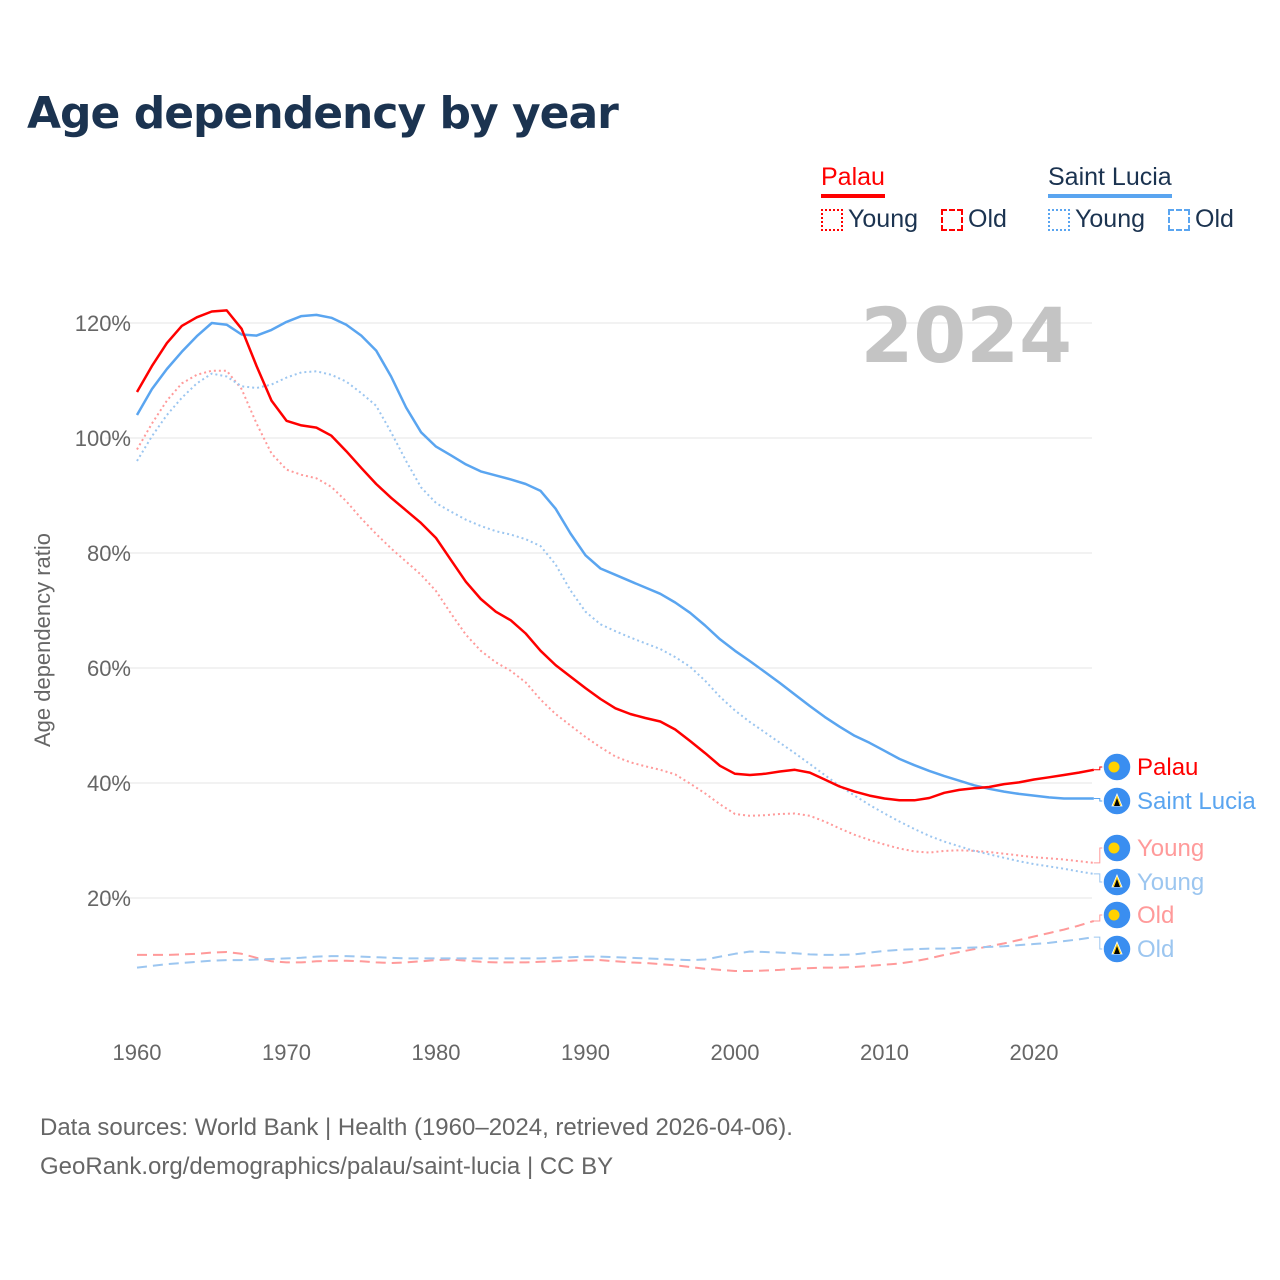  Describe the element at coordinates (1167, 767) in the screenshot. I see `end-label-palau: Palau` at that location.